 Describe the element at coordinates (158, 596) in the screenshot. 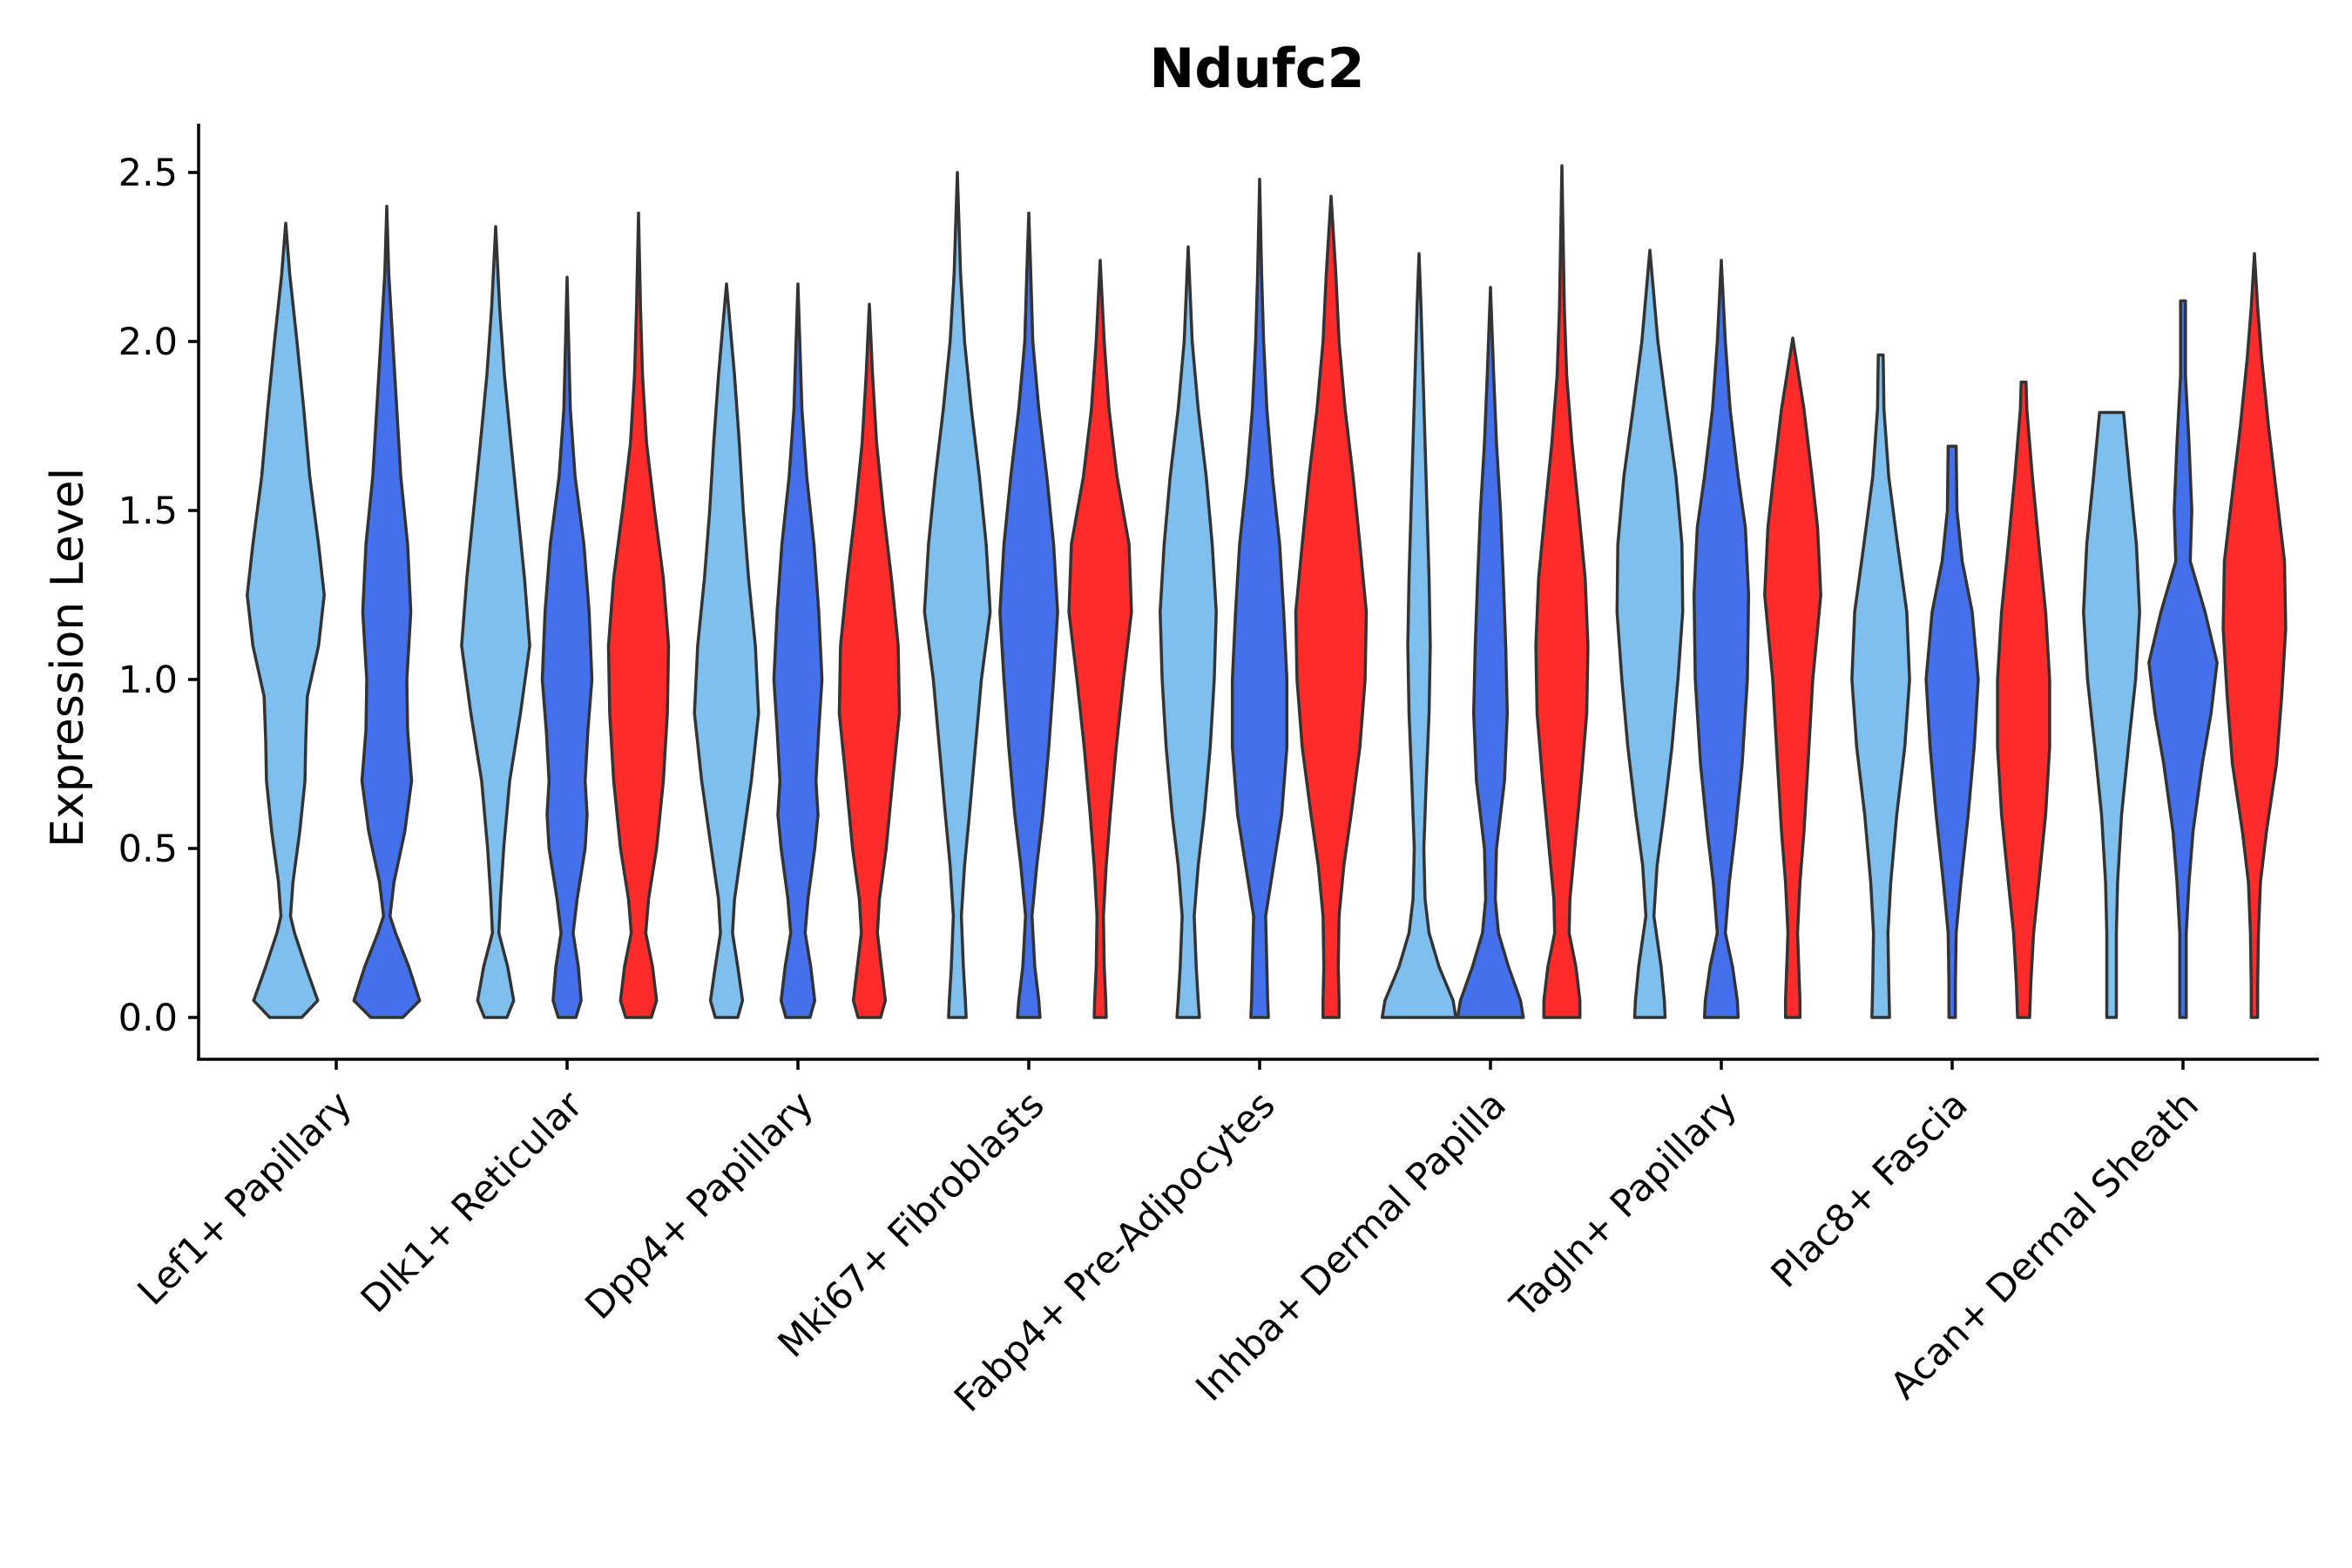

I see `y-axis: 0.0 0.5 1.0 1.5 2.0 2.5` at that location.